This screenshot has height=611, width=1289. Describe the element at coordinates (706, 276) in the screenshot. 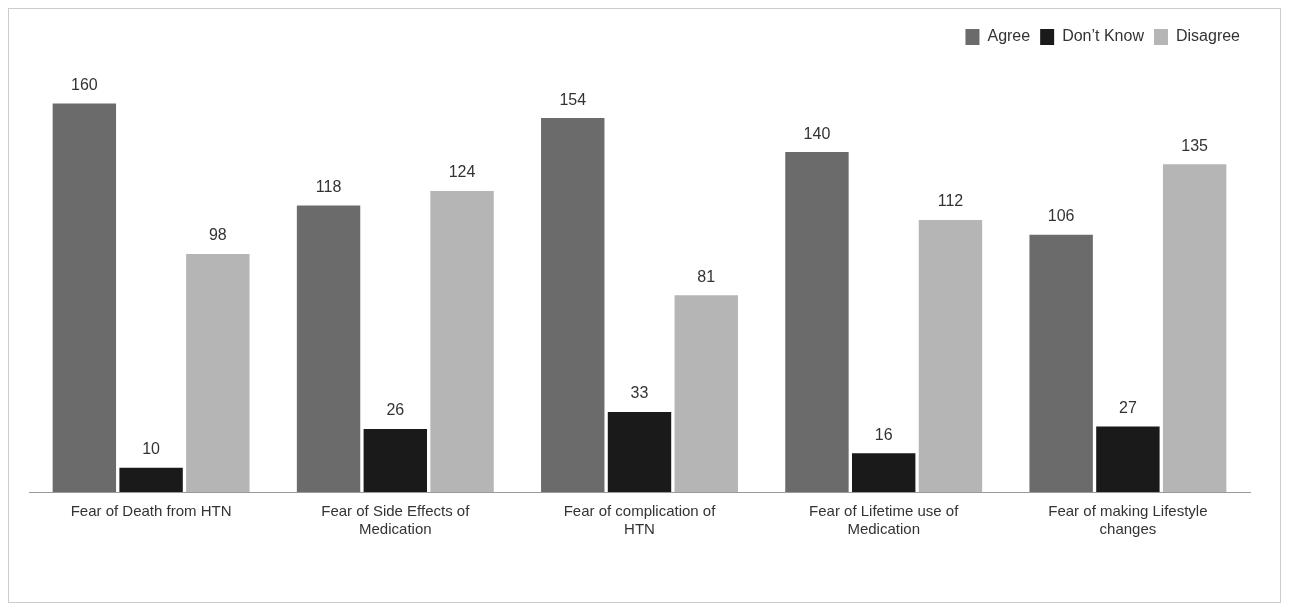

I see `data-label: 81` at that location.